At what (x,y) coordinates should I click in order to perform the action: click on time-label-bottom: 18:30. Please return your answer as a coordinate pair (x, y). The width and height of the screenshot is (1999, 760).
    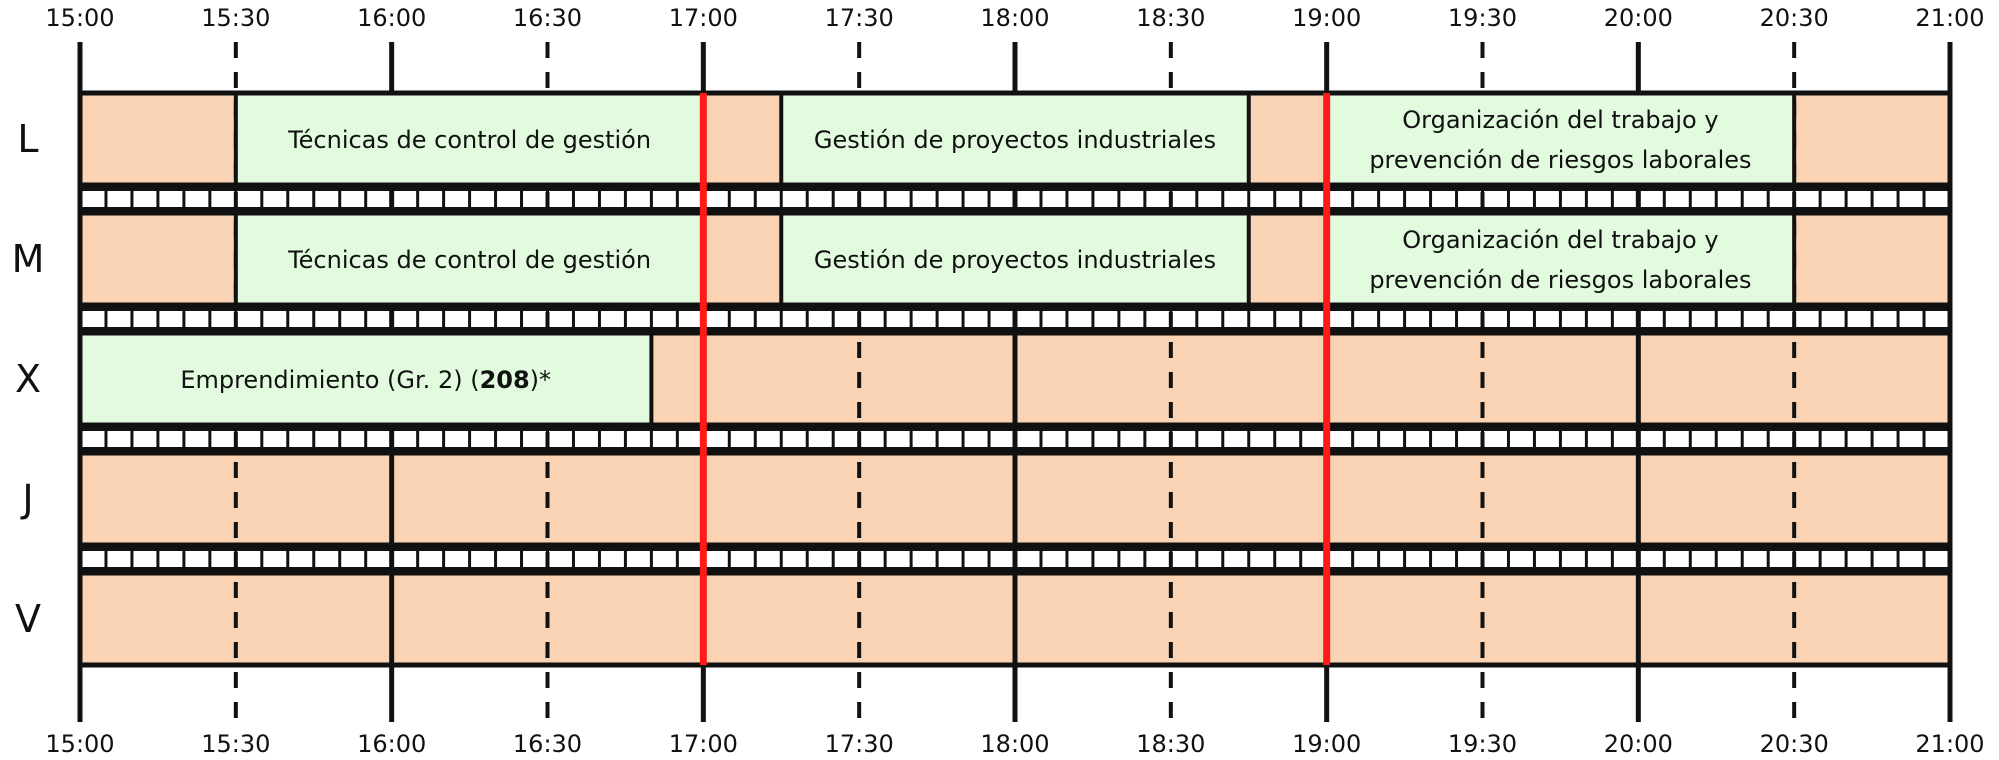
    Looking at the image, I should click on (1170, 744).